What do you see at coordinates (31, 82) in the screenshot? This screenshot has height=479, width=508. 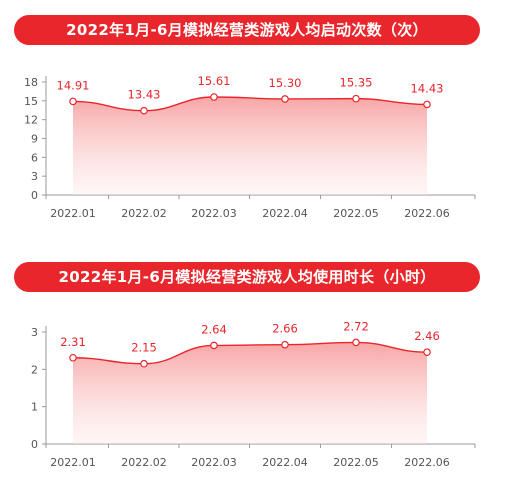 I see `y-tick-label: 18` at bounding box center [31, 82].